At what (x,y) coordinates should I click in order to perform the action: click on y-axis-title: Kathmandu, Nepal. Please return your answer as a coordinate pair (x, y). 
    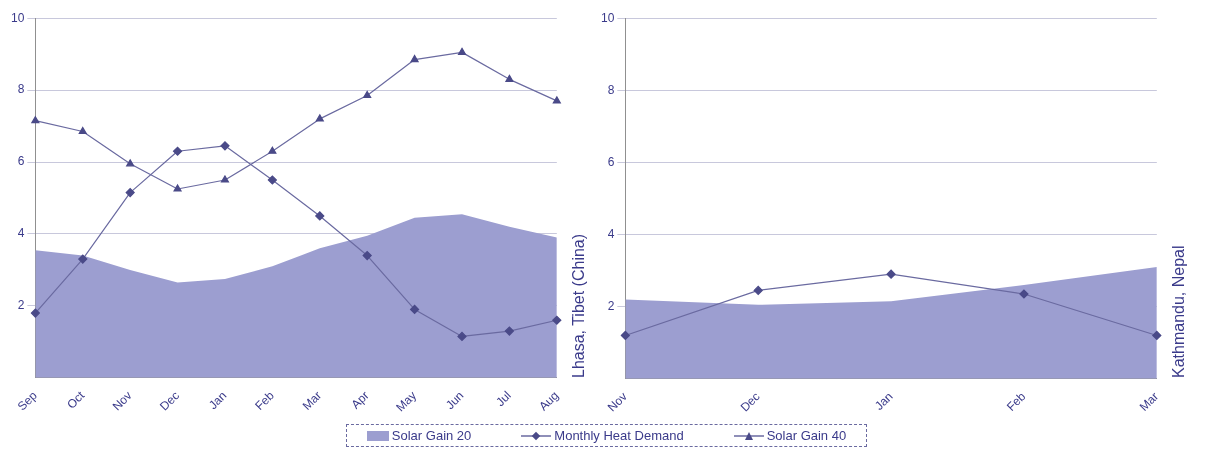
    Looking at the image, I should click on (1179, 311).